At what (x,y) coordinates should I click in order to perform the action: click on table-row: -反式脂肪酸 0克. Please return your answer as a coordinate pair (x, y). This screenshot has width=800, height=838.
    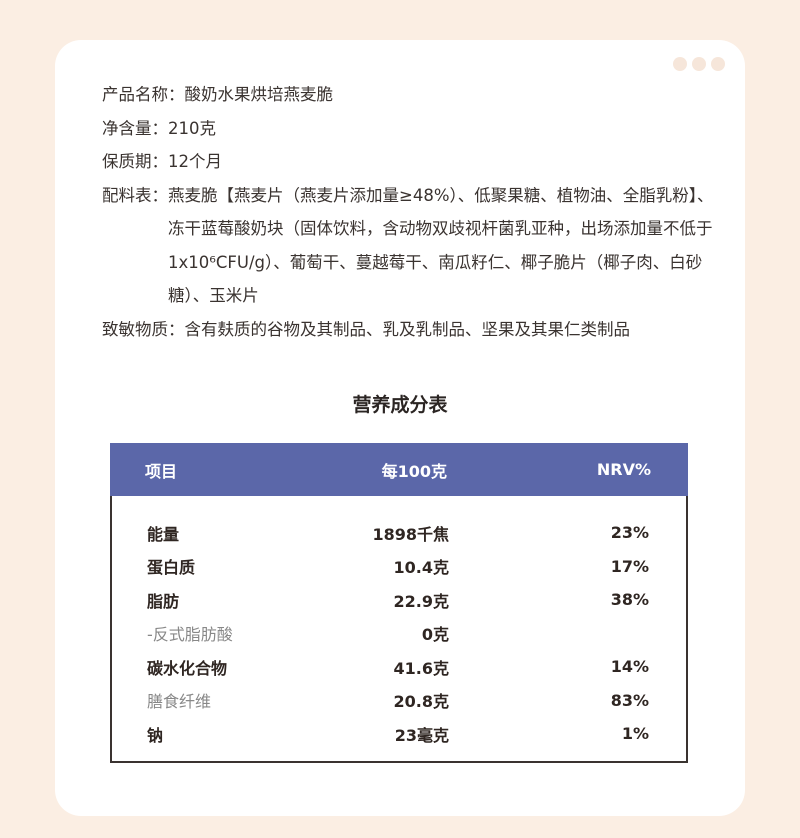
    Looking at the image, I should click on (399, 634).